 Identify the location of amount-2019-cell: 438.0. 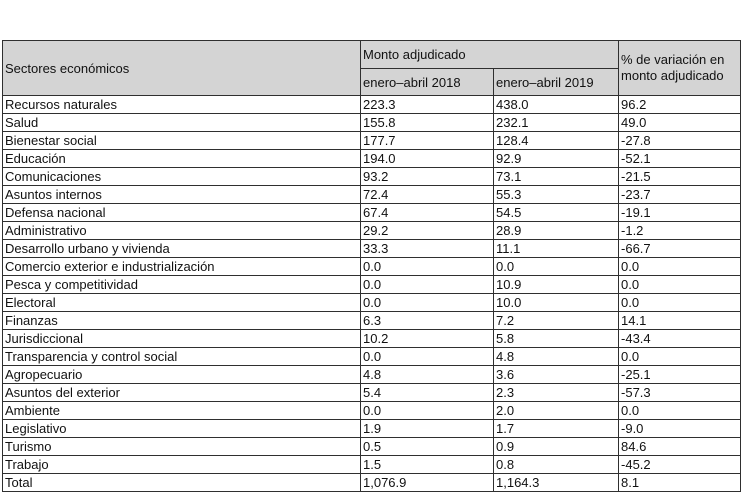
(556, 104).